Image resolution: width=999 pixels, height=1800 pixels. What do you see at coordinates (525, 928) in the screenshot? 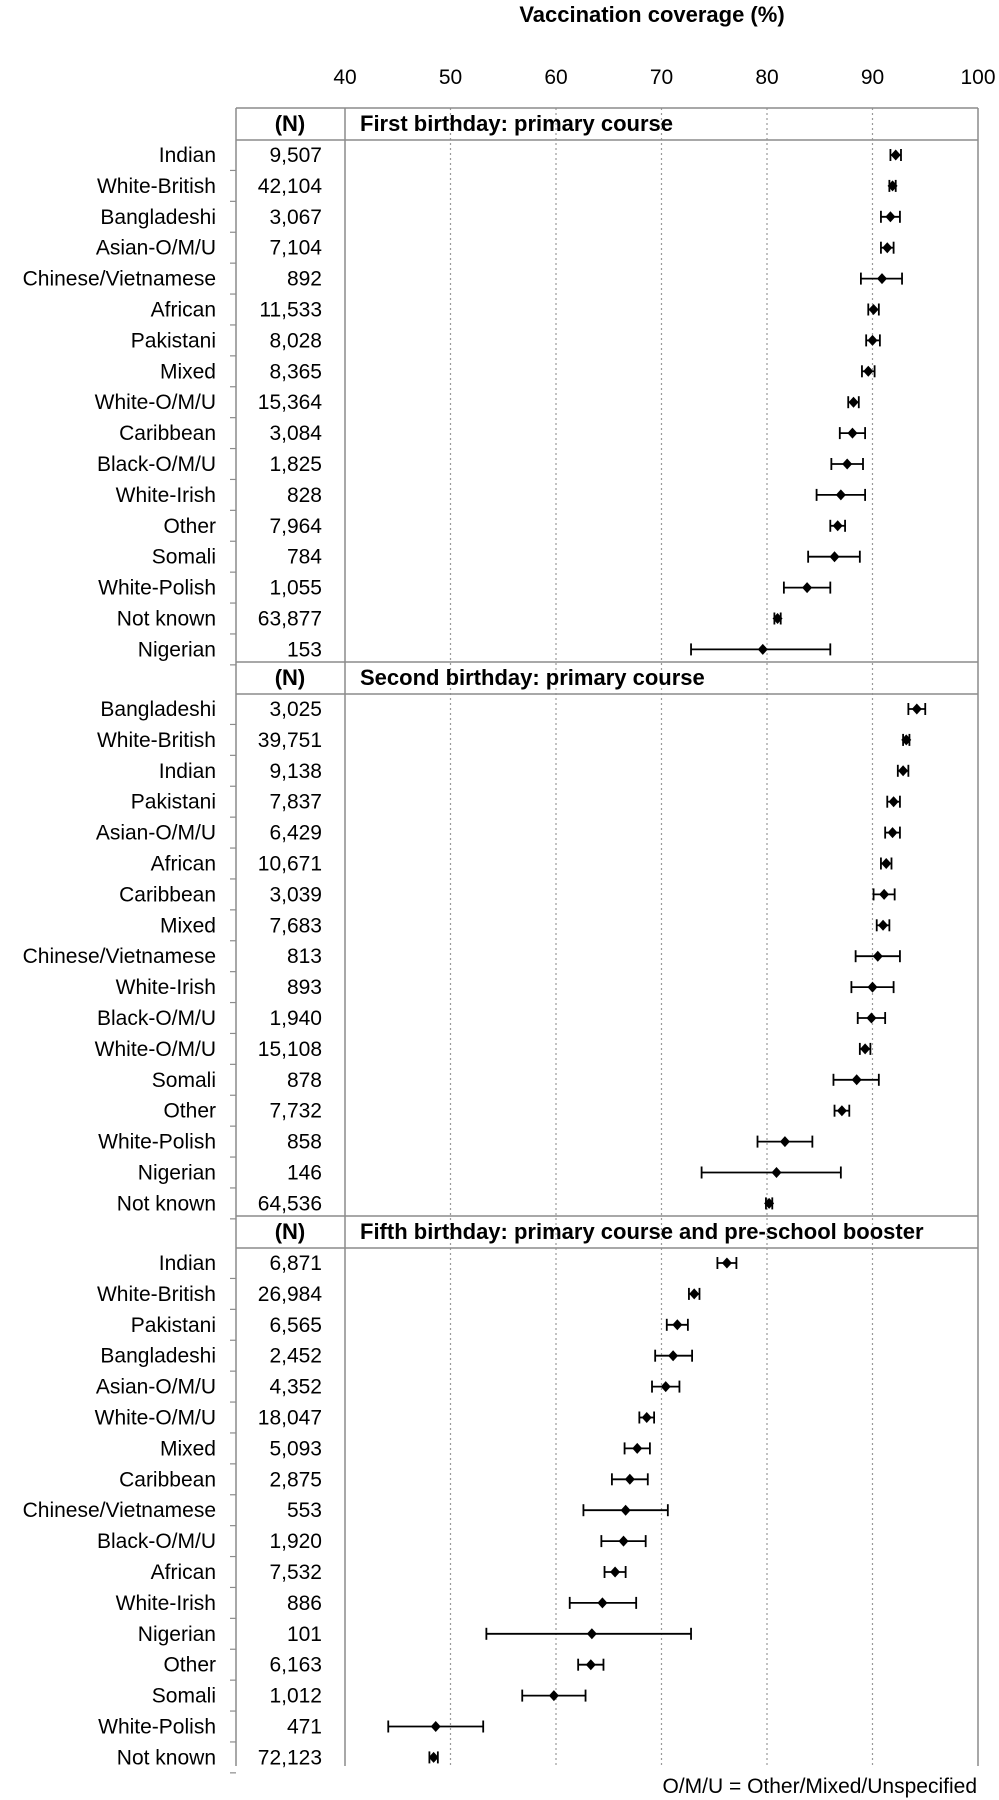
I see `table-row: Mixed 7,683` at bounding box center [525, 928].